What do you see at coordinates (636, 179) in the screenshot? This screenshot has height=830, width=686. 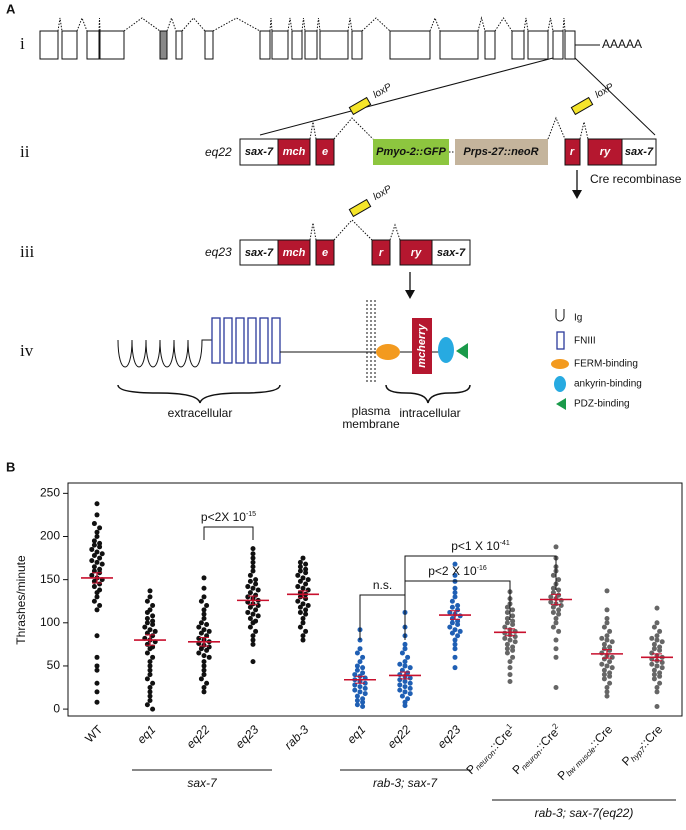 I see `arrow-label: Cre recombinase` at bounding box center [636, 179].